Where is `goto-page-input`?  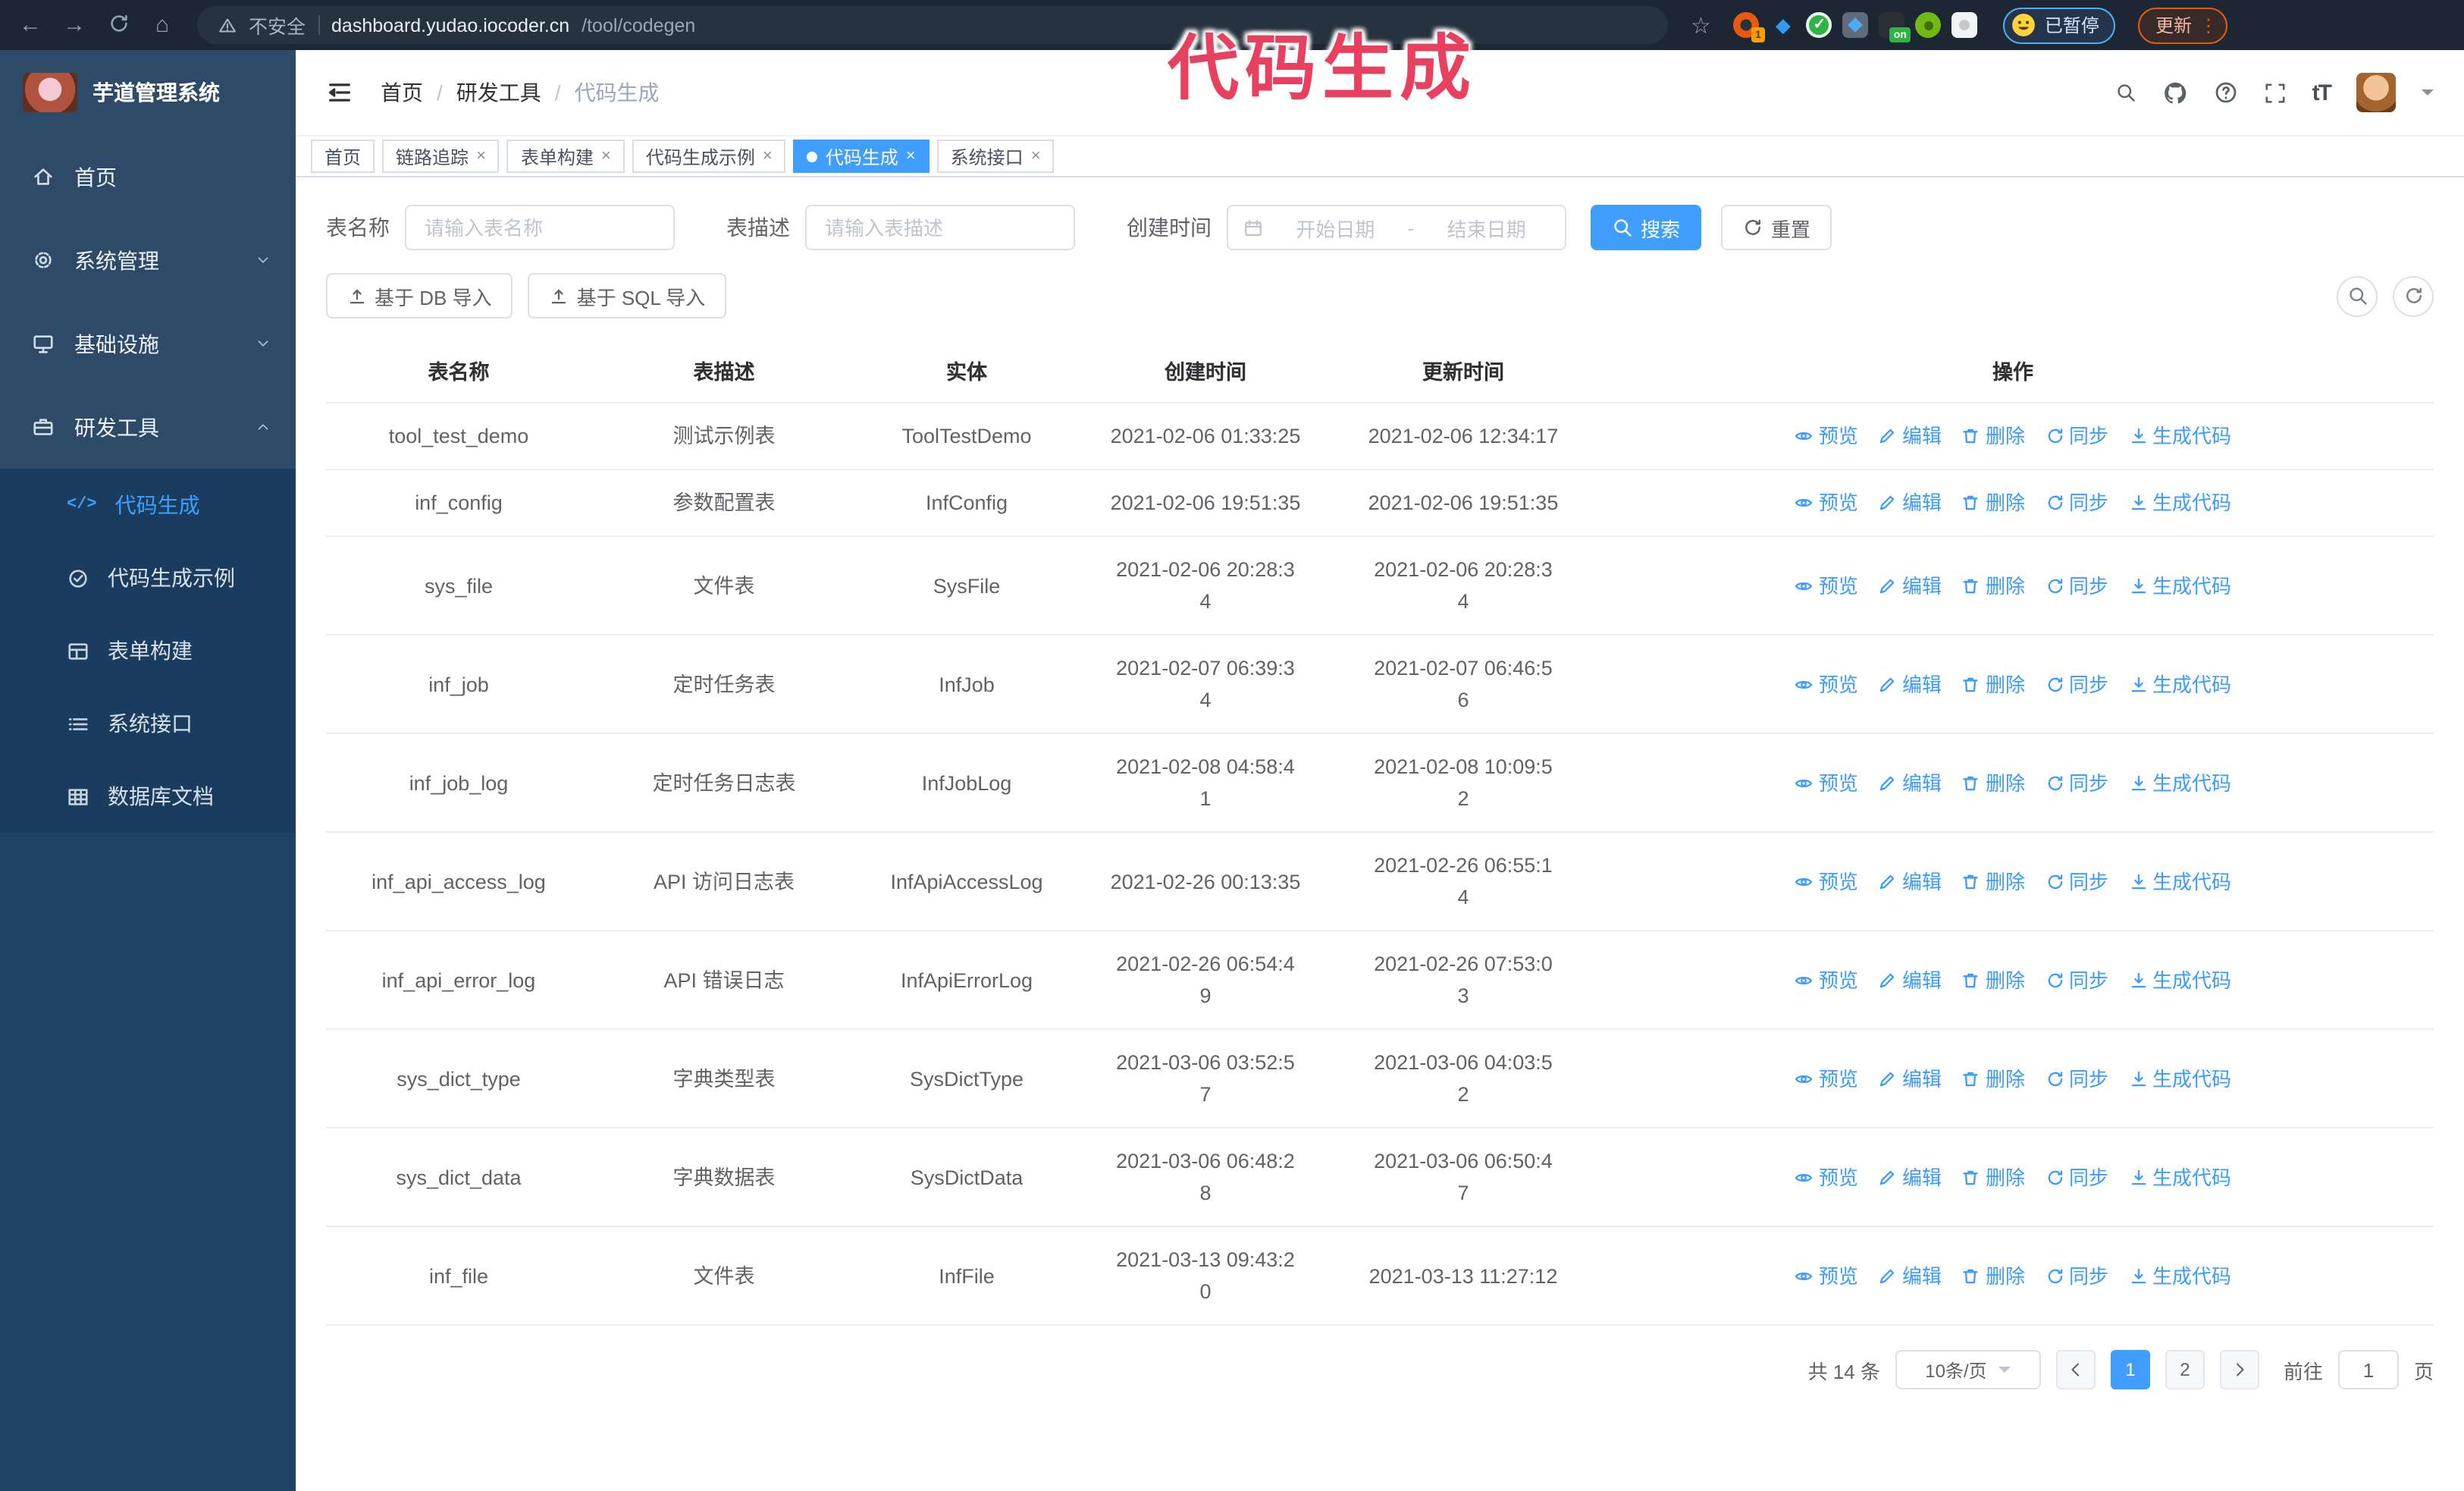
goto-page-input is located at coordinates (2368, 1369).